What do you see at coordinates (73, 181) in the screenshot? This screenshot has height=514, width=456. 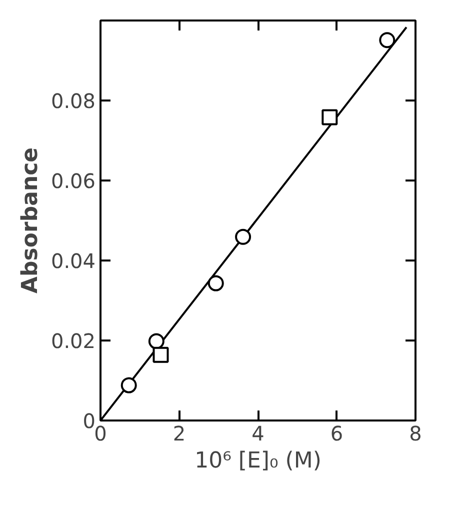 I see `y-tick-label: 0.06` at bounding box center [73, 181].